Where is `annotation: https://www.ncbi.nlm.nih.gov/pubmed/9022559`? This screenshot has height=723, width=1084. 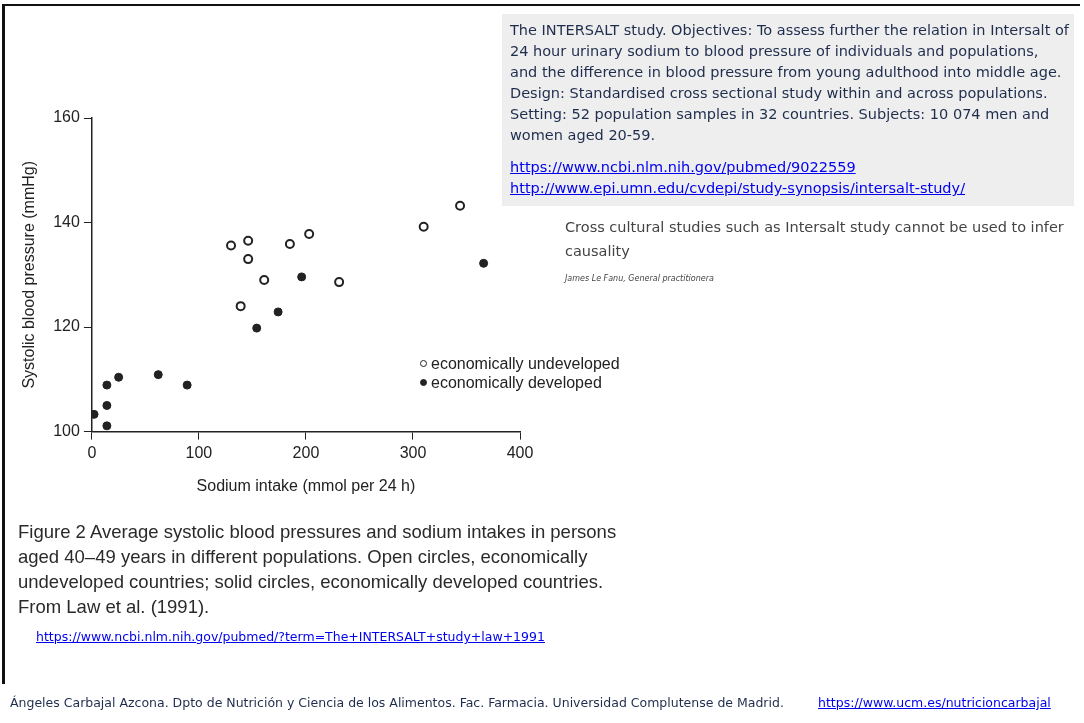
annotation: https://www.ncbi.nlm.nih.gov/pubmed/9022559 is located at coordinates (683, 167).